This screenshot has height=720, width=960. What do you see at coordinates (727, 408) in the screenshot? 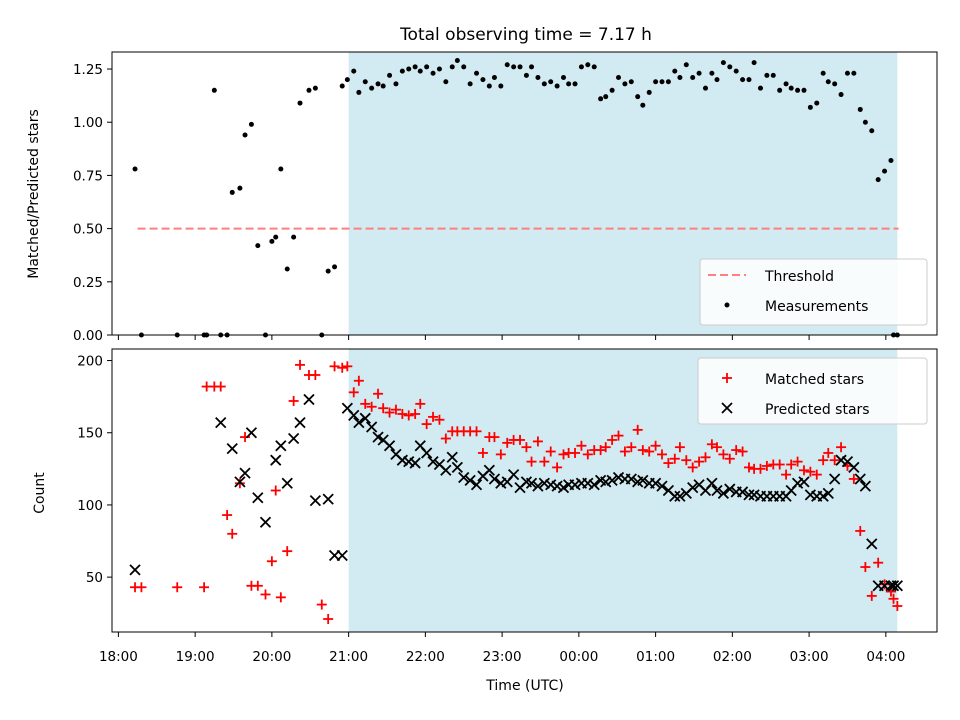
I see `legend-predicted-swatch` at bounding box center [727, 408].